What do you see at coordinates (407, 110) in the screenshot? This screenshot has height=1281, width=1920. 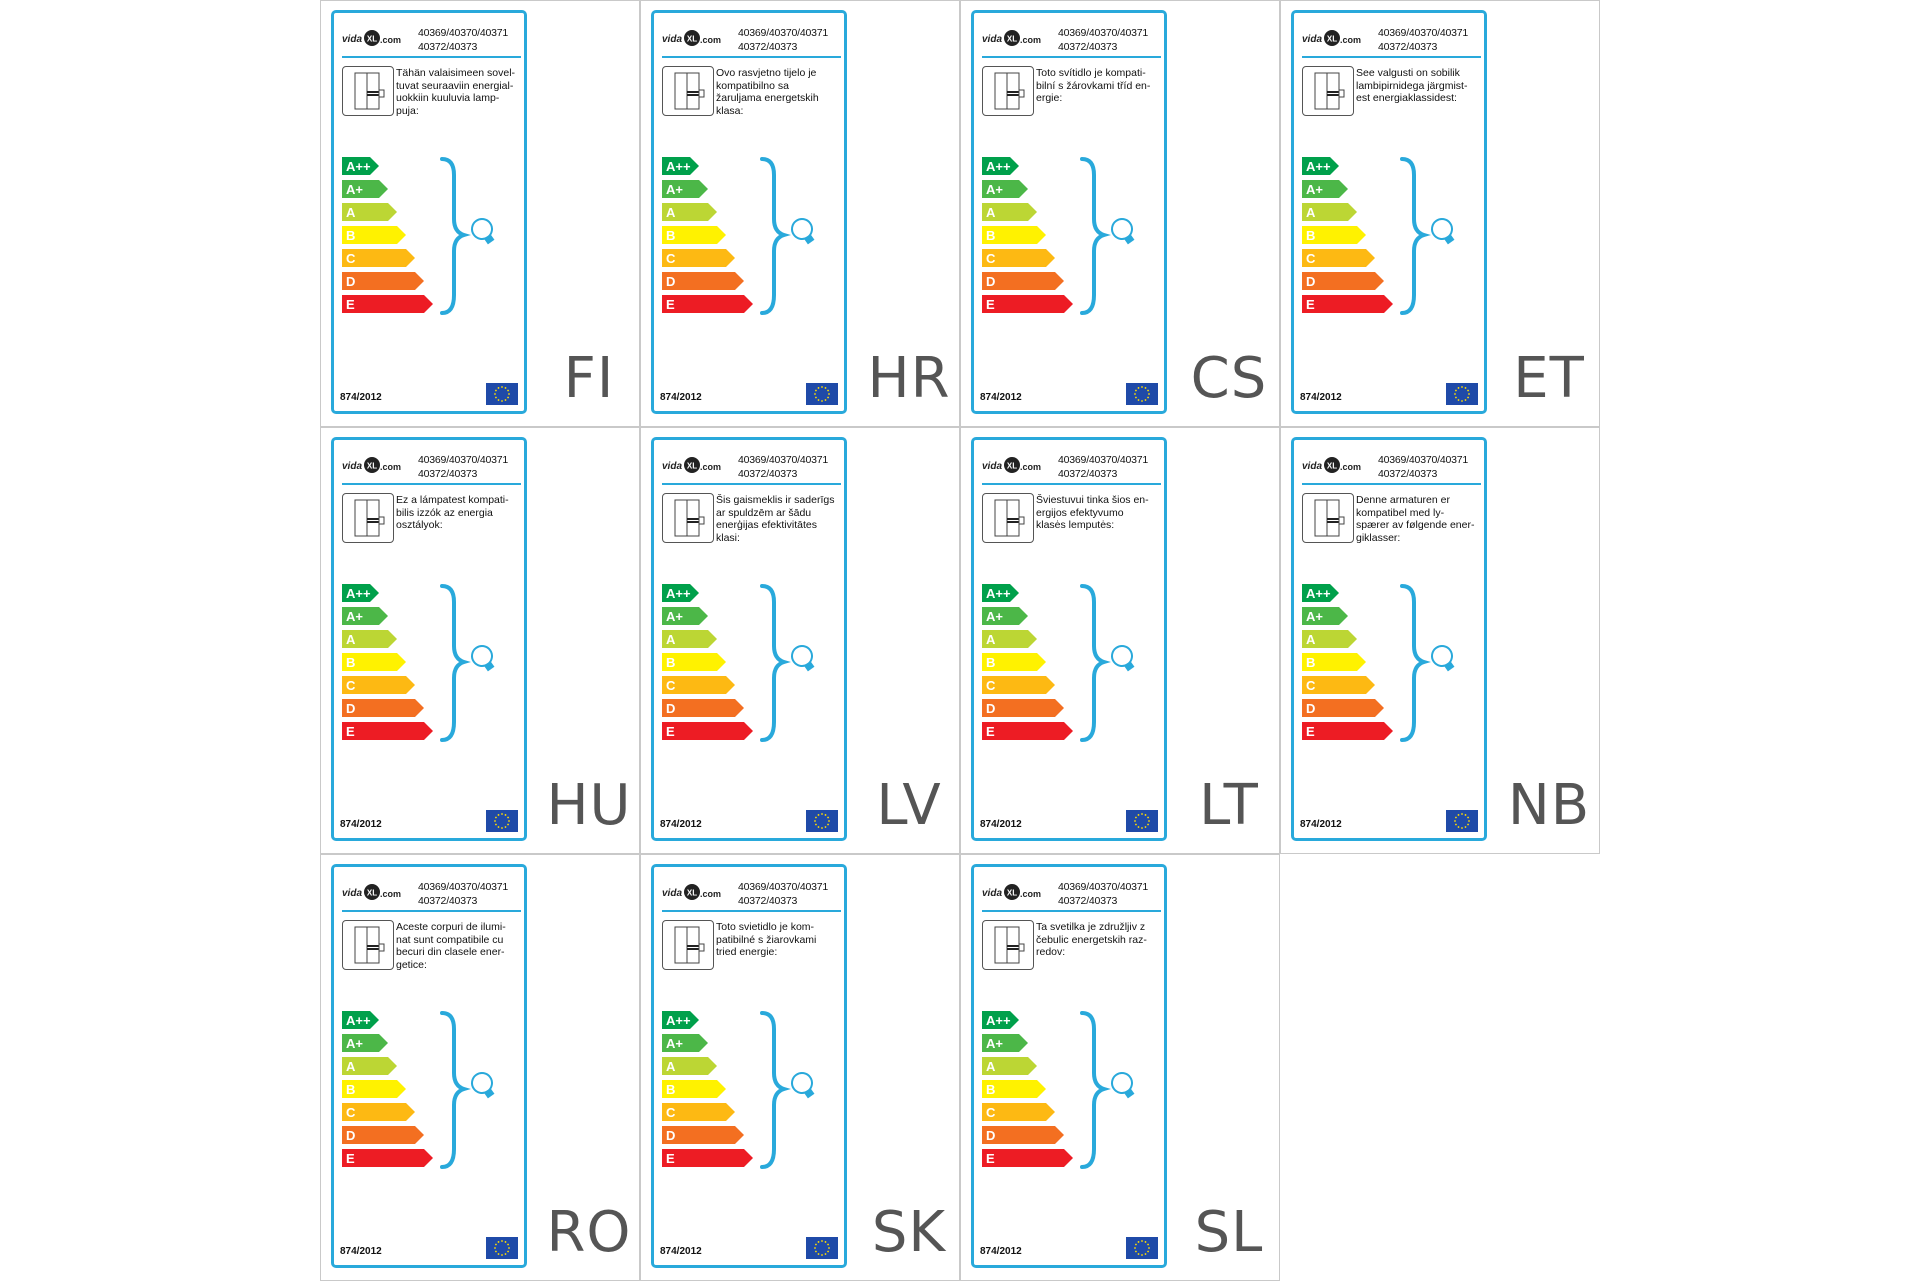 I see `compatibility-text-line: puja:` at bounding box center [407, 110].